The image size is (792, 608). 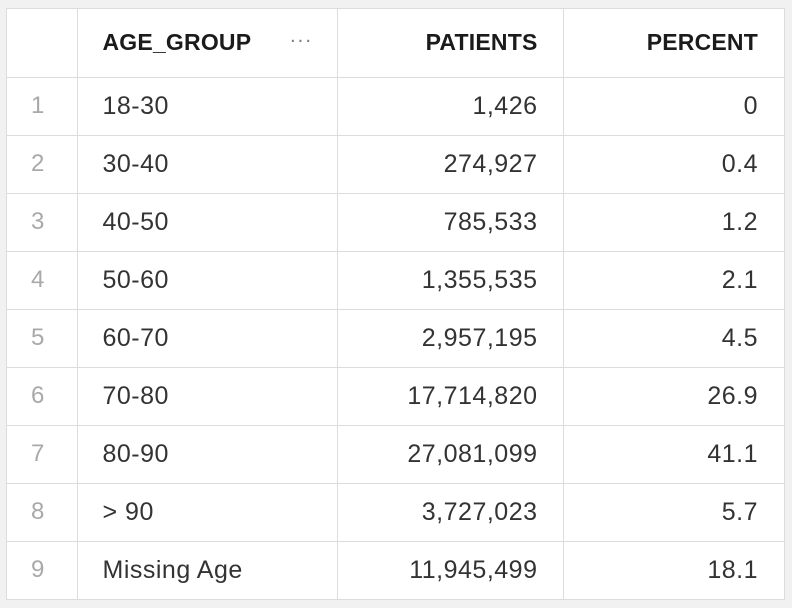 I want to click on table-row: 9 Missing Age 11,945,499 18.1, so click(x=395, y=570).